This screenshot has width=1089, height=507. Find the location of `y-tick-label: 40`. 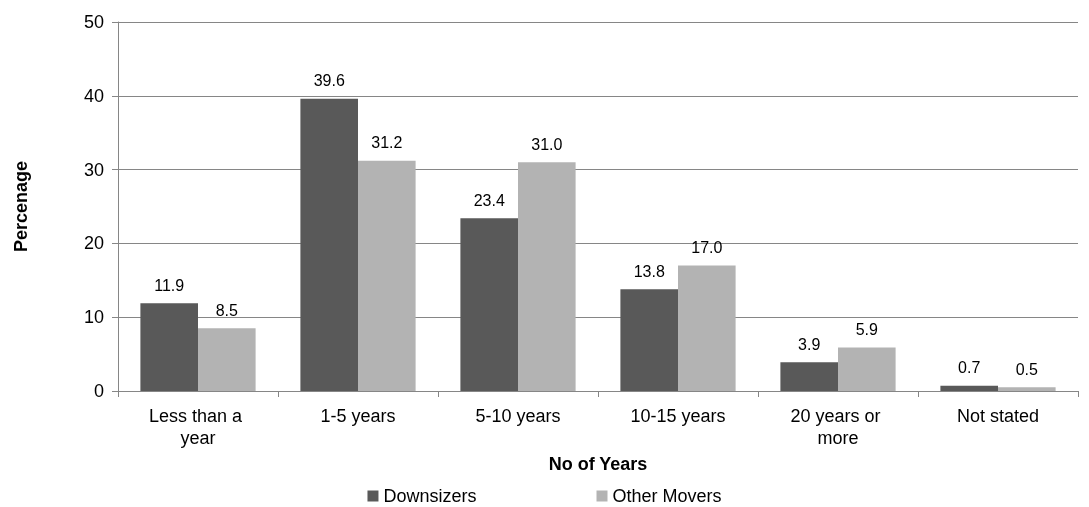

y-tick-label: 40 is located at coordinates (93, 95).